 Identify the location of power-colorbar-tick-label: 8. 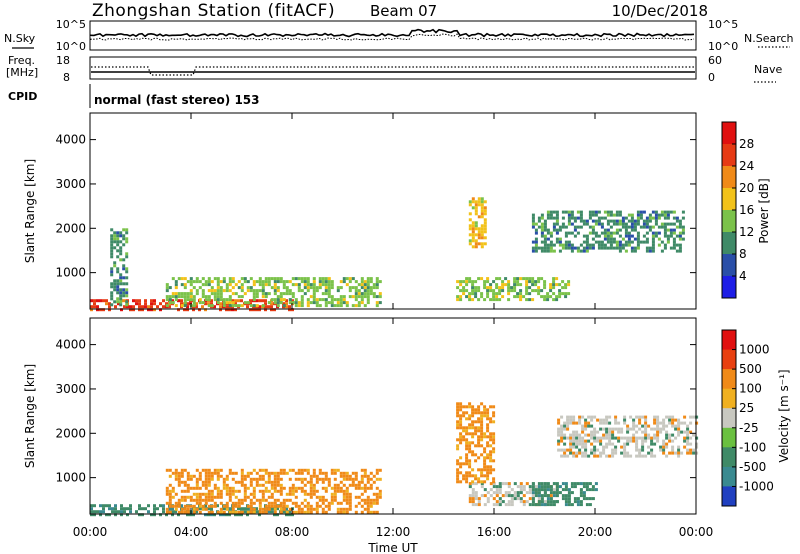
(743, 254).